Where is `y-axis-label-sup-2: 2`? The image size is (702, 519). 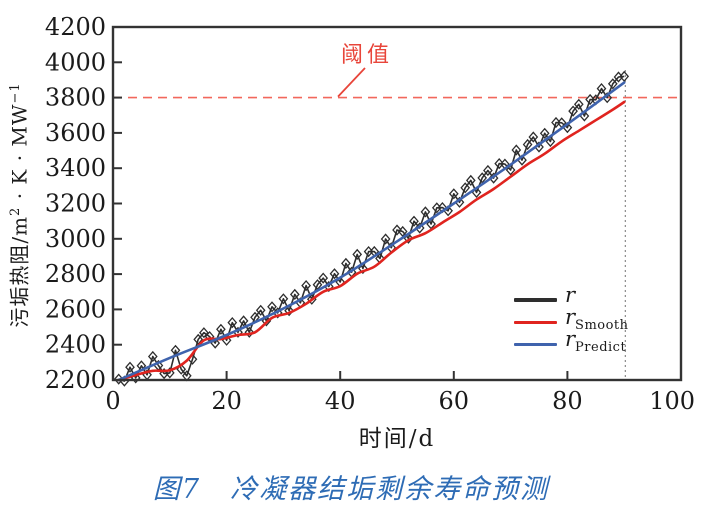 y-axis-label-sup-2: 2 is located at coordinates (15, 211).